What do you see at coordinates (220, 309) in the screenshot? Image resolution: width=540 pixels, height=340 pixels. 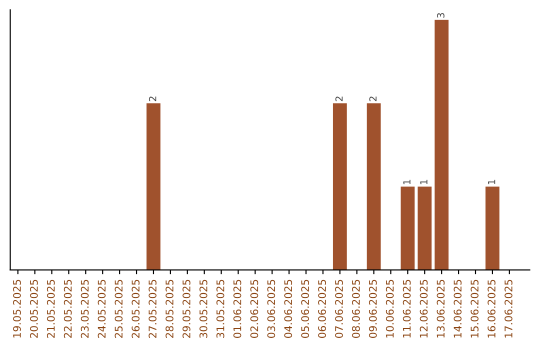 I see `x-tick-label: 31.05.2025` at bounding box center [220, 309].